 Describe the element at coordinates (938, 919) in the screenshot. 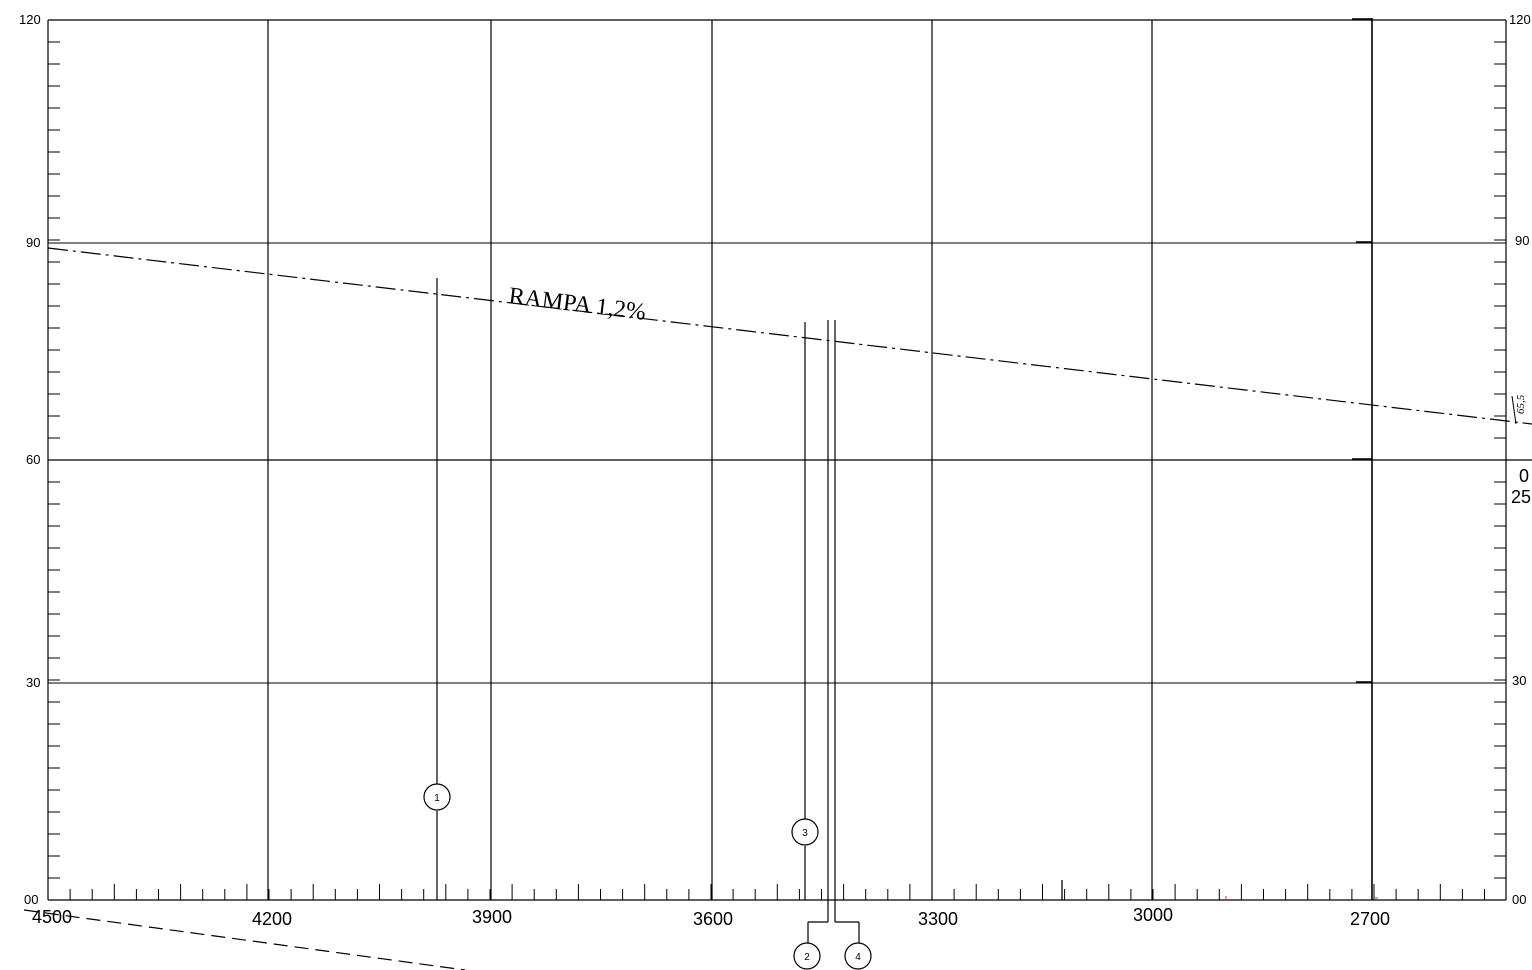

I see `x-label-3300: 3300` at that location.